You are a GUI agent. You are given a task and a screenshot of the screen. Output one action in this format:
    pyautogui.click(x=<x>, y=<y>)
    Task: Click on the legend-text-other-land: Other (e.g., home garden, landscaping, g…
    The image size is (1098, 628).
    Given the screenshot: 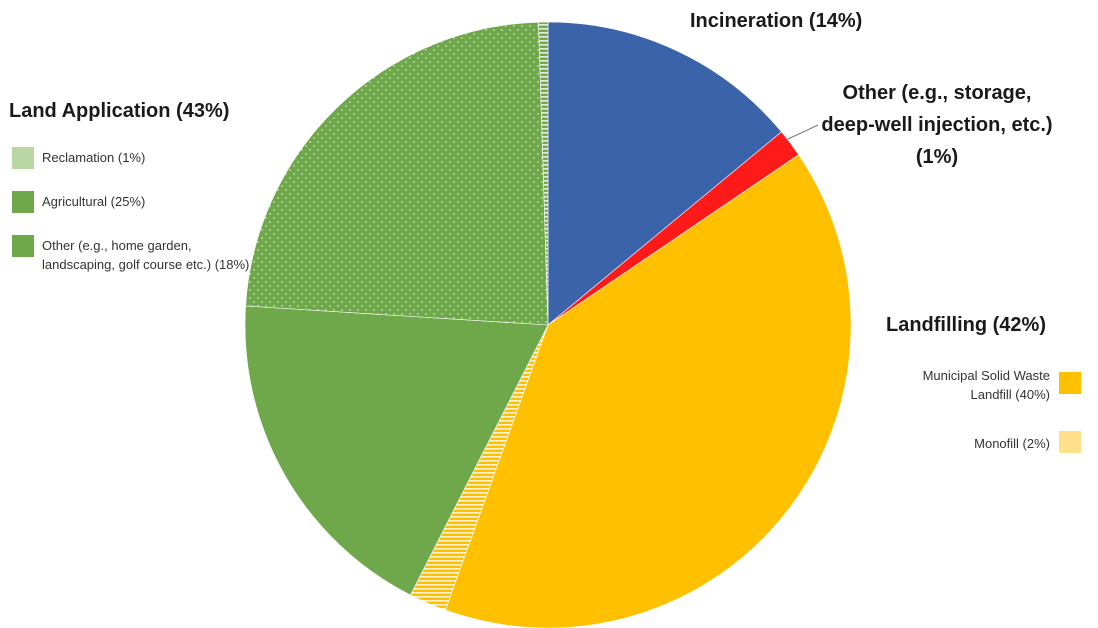 What is the action you would take?
    pyautogui.click(x=146, y=255)
    